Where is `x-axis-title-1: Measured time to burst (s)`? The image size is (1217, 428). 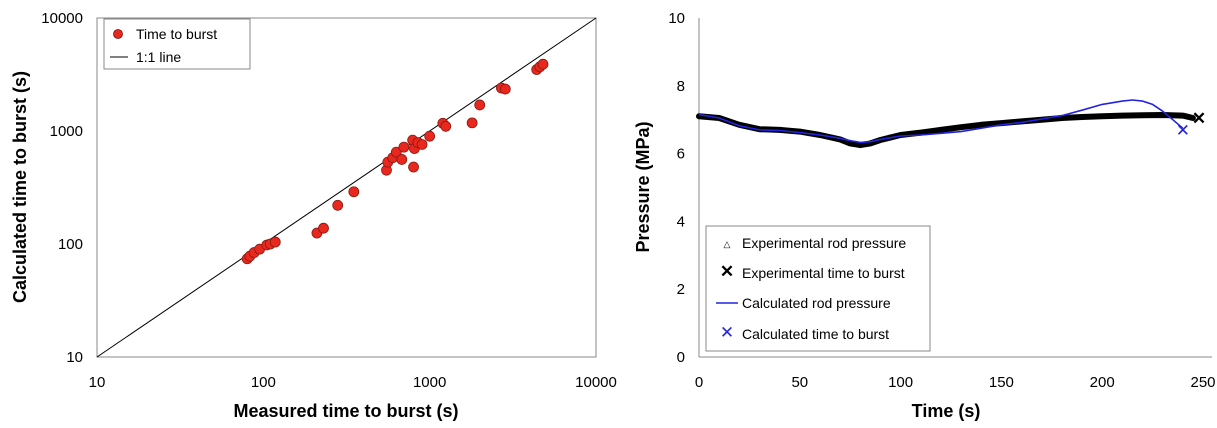 x-axis-title-1: Measured time to burst (s) is located at coordinates (345, 411).